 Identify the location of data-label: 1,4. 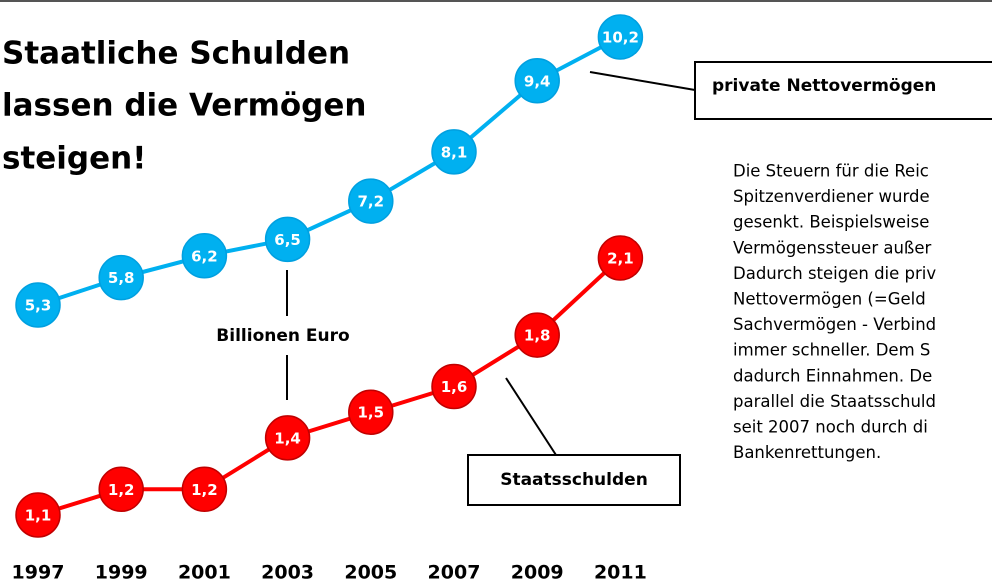
(287, 438).